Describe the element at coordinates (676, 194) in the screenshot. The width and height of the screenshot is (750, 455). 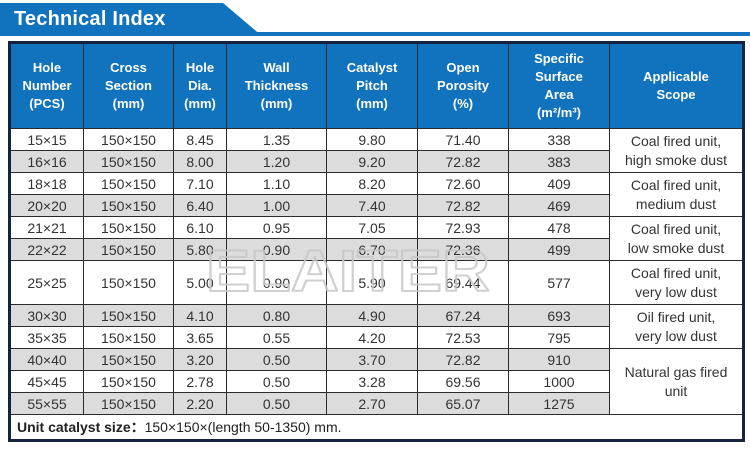
I see `applicable-scope-cell: Coal fired unit, medium dust` at that location.